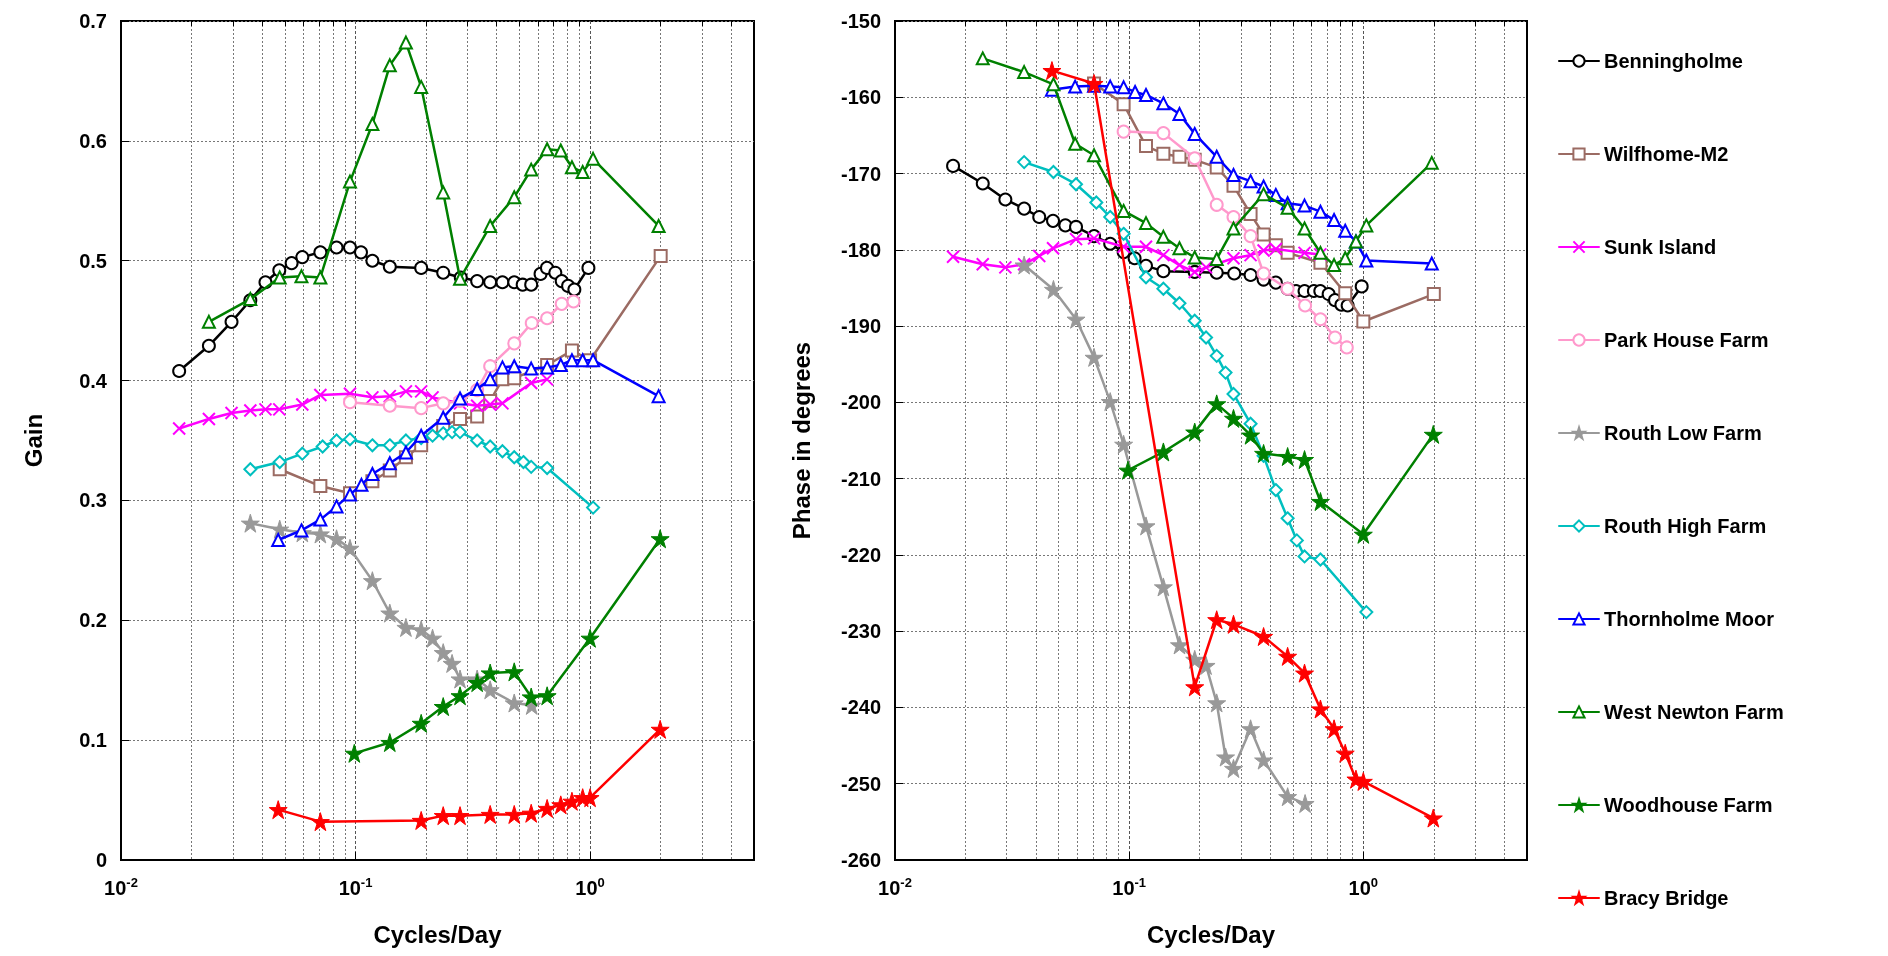  What do you see at coordinates (1660, 247) in the screenshot?
I see `legend-label: Sunk Island` at bounding box center [1660, 247].